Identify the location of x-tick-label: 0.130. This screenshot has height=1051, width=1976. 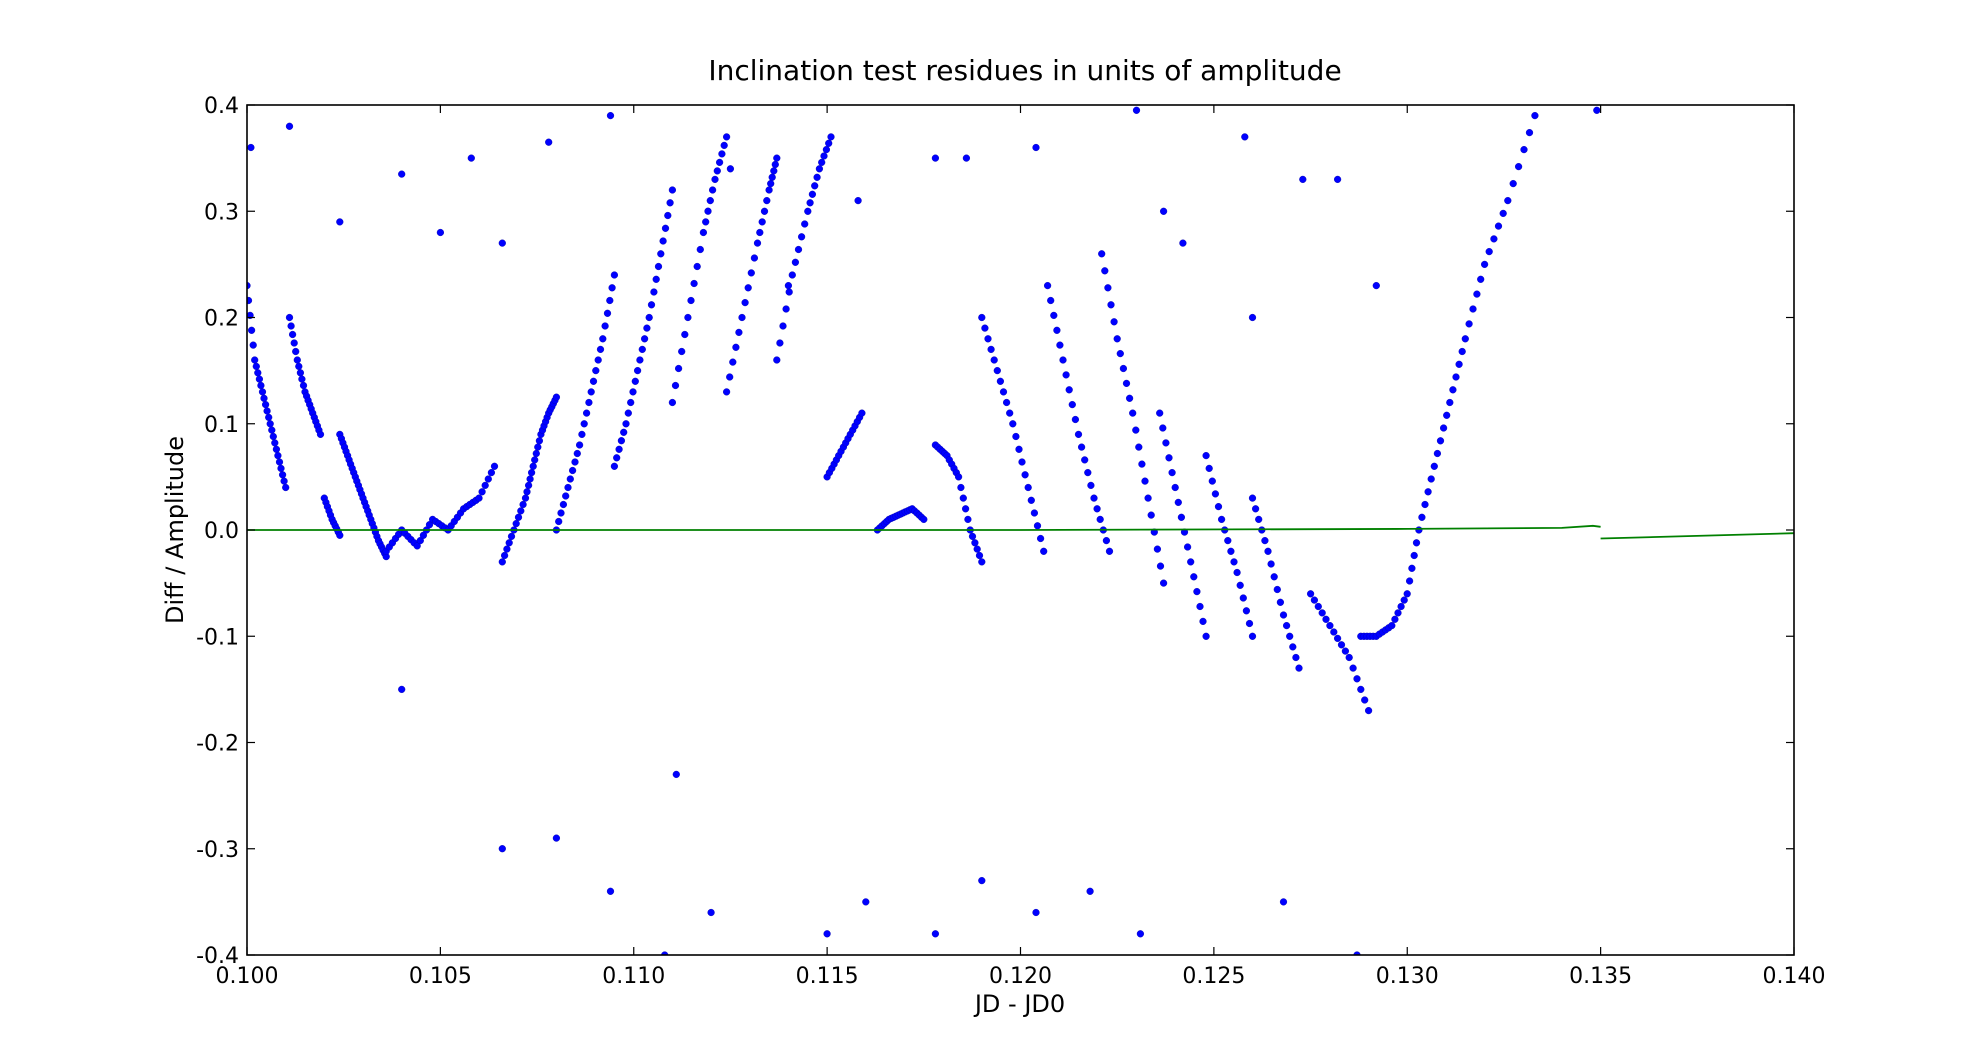
(1407, 976).